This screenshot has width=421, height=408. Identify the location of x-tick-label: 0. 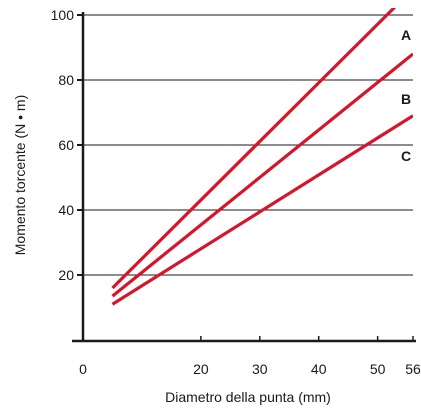
(83, 369).